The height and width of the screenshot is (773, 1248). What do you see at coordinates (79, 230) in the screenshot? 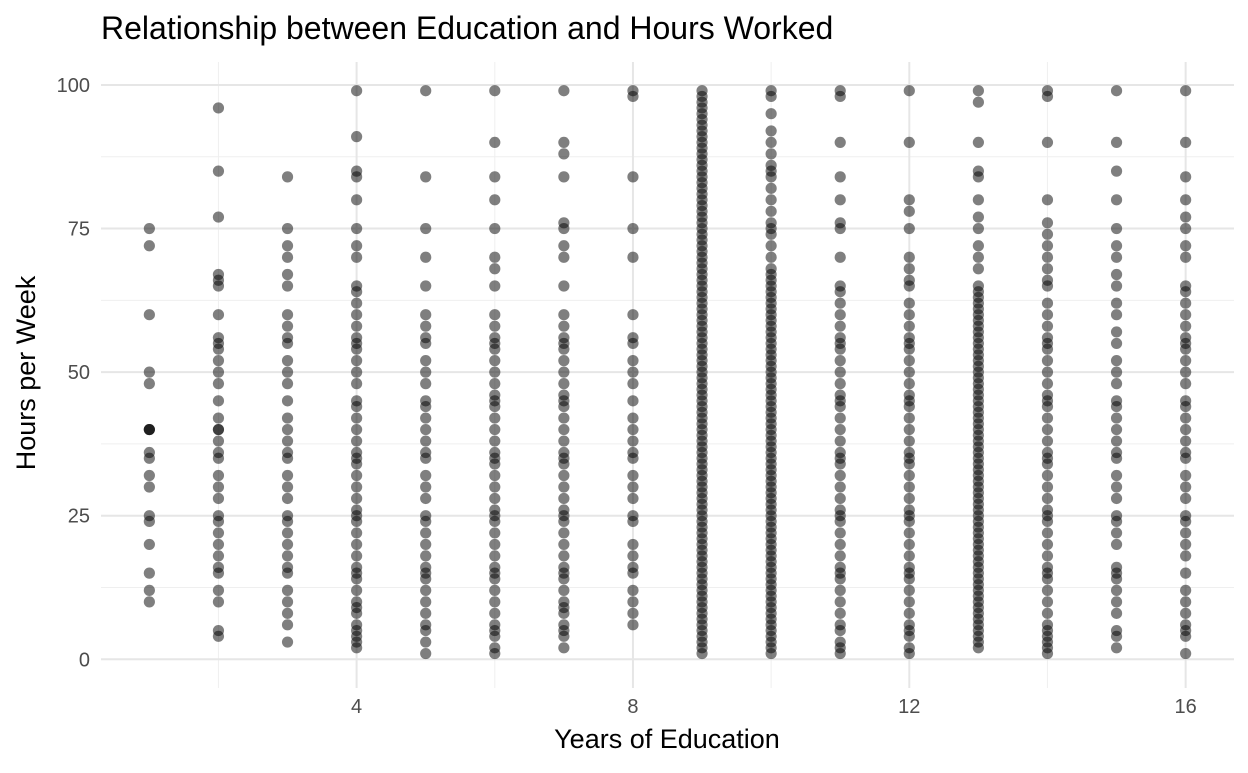
I see `y-tick-label: 75` at bounding box center [79, 230].